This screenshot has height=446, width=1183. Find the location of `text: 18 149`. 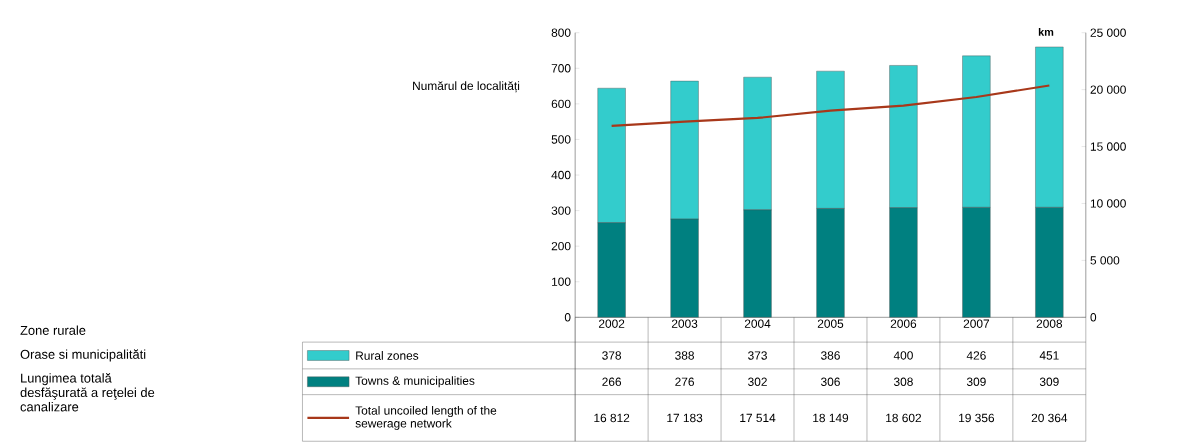

text: 18 149 is located at coordinates (831, 418).